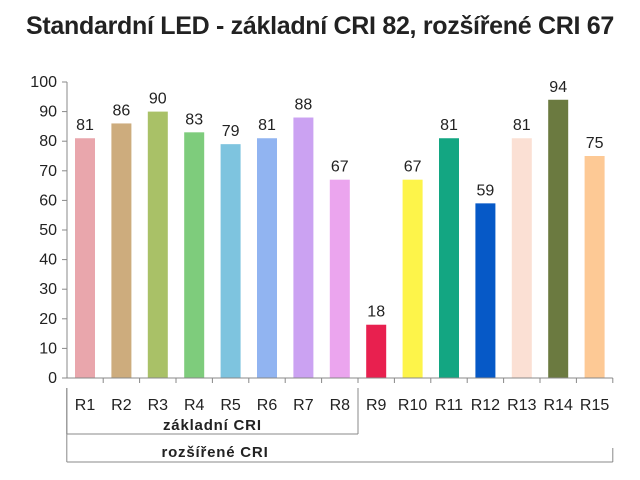 The width and height of the screenshot is (640, 480). I want to click on x-tick-label-r4: R4, so click(194, 405).